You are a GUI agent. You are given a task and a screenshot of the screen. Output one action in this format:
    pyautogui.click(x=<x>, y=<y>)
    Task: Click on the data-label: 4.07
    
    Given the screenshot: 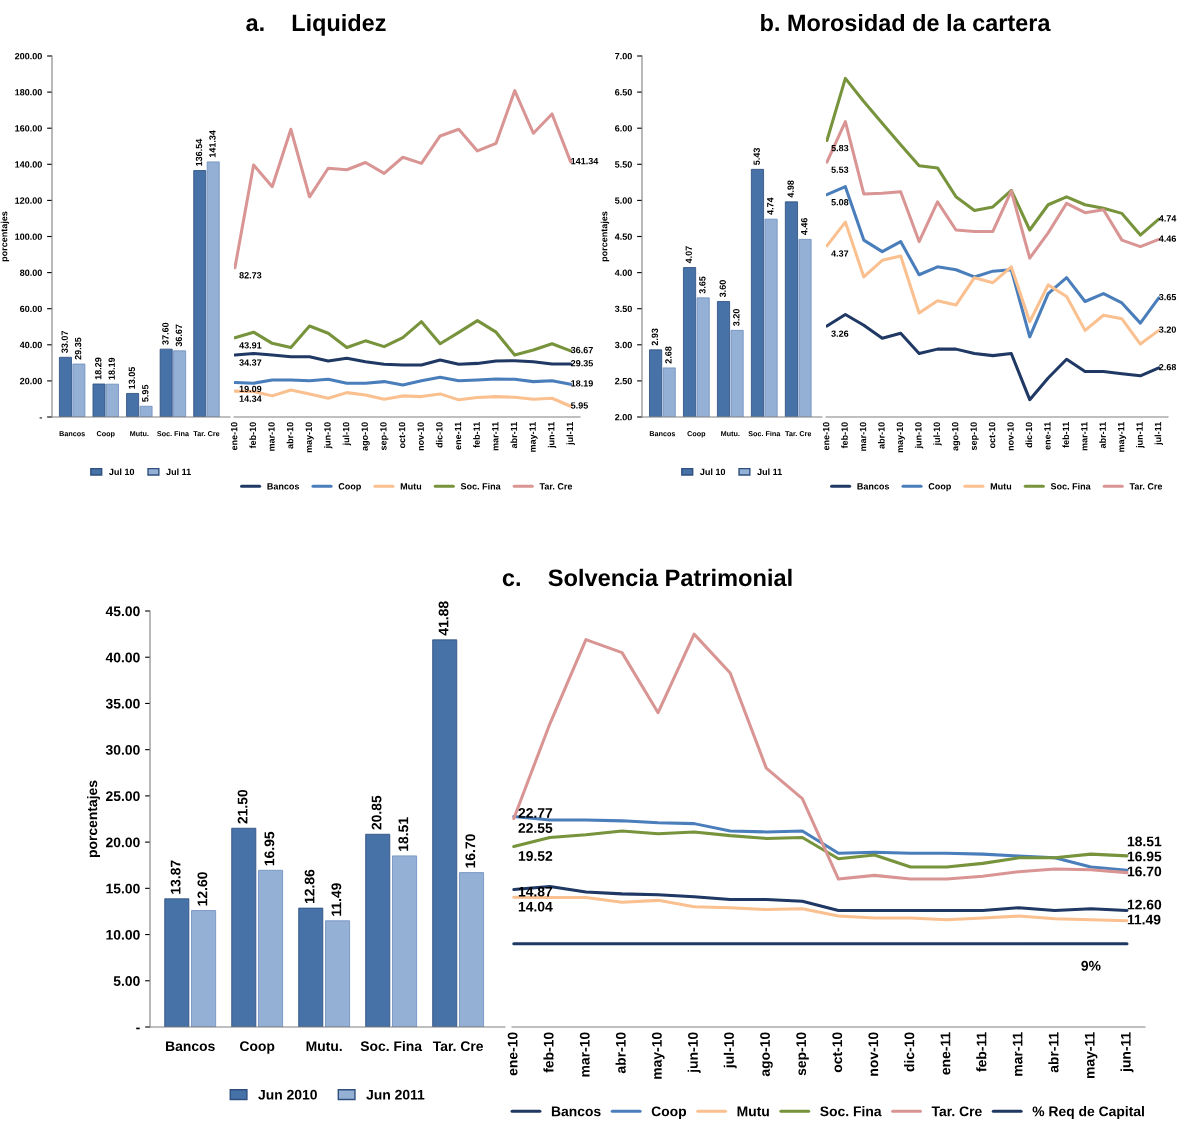 What is the action you would take?
    pyautogui.click(x=688, y=255)
    